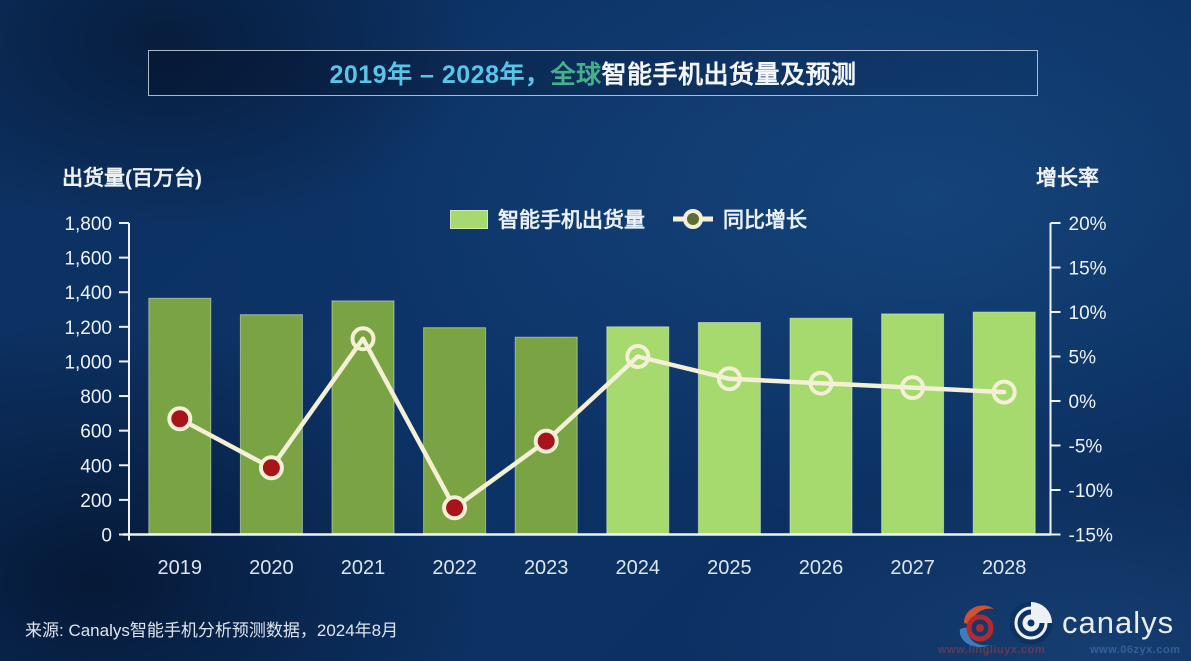  I want to click on title-range: 2019年 – 2028年，, so click(440, 75).